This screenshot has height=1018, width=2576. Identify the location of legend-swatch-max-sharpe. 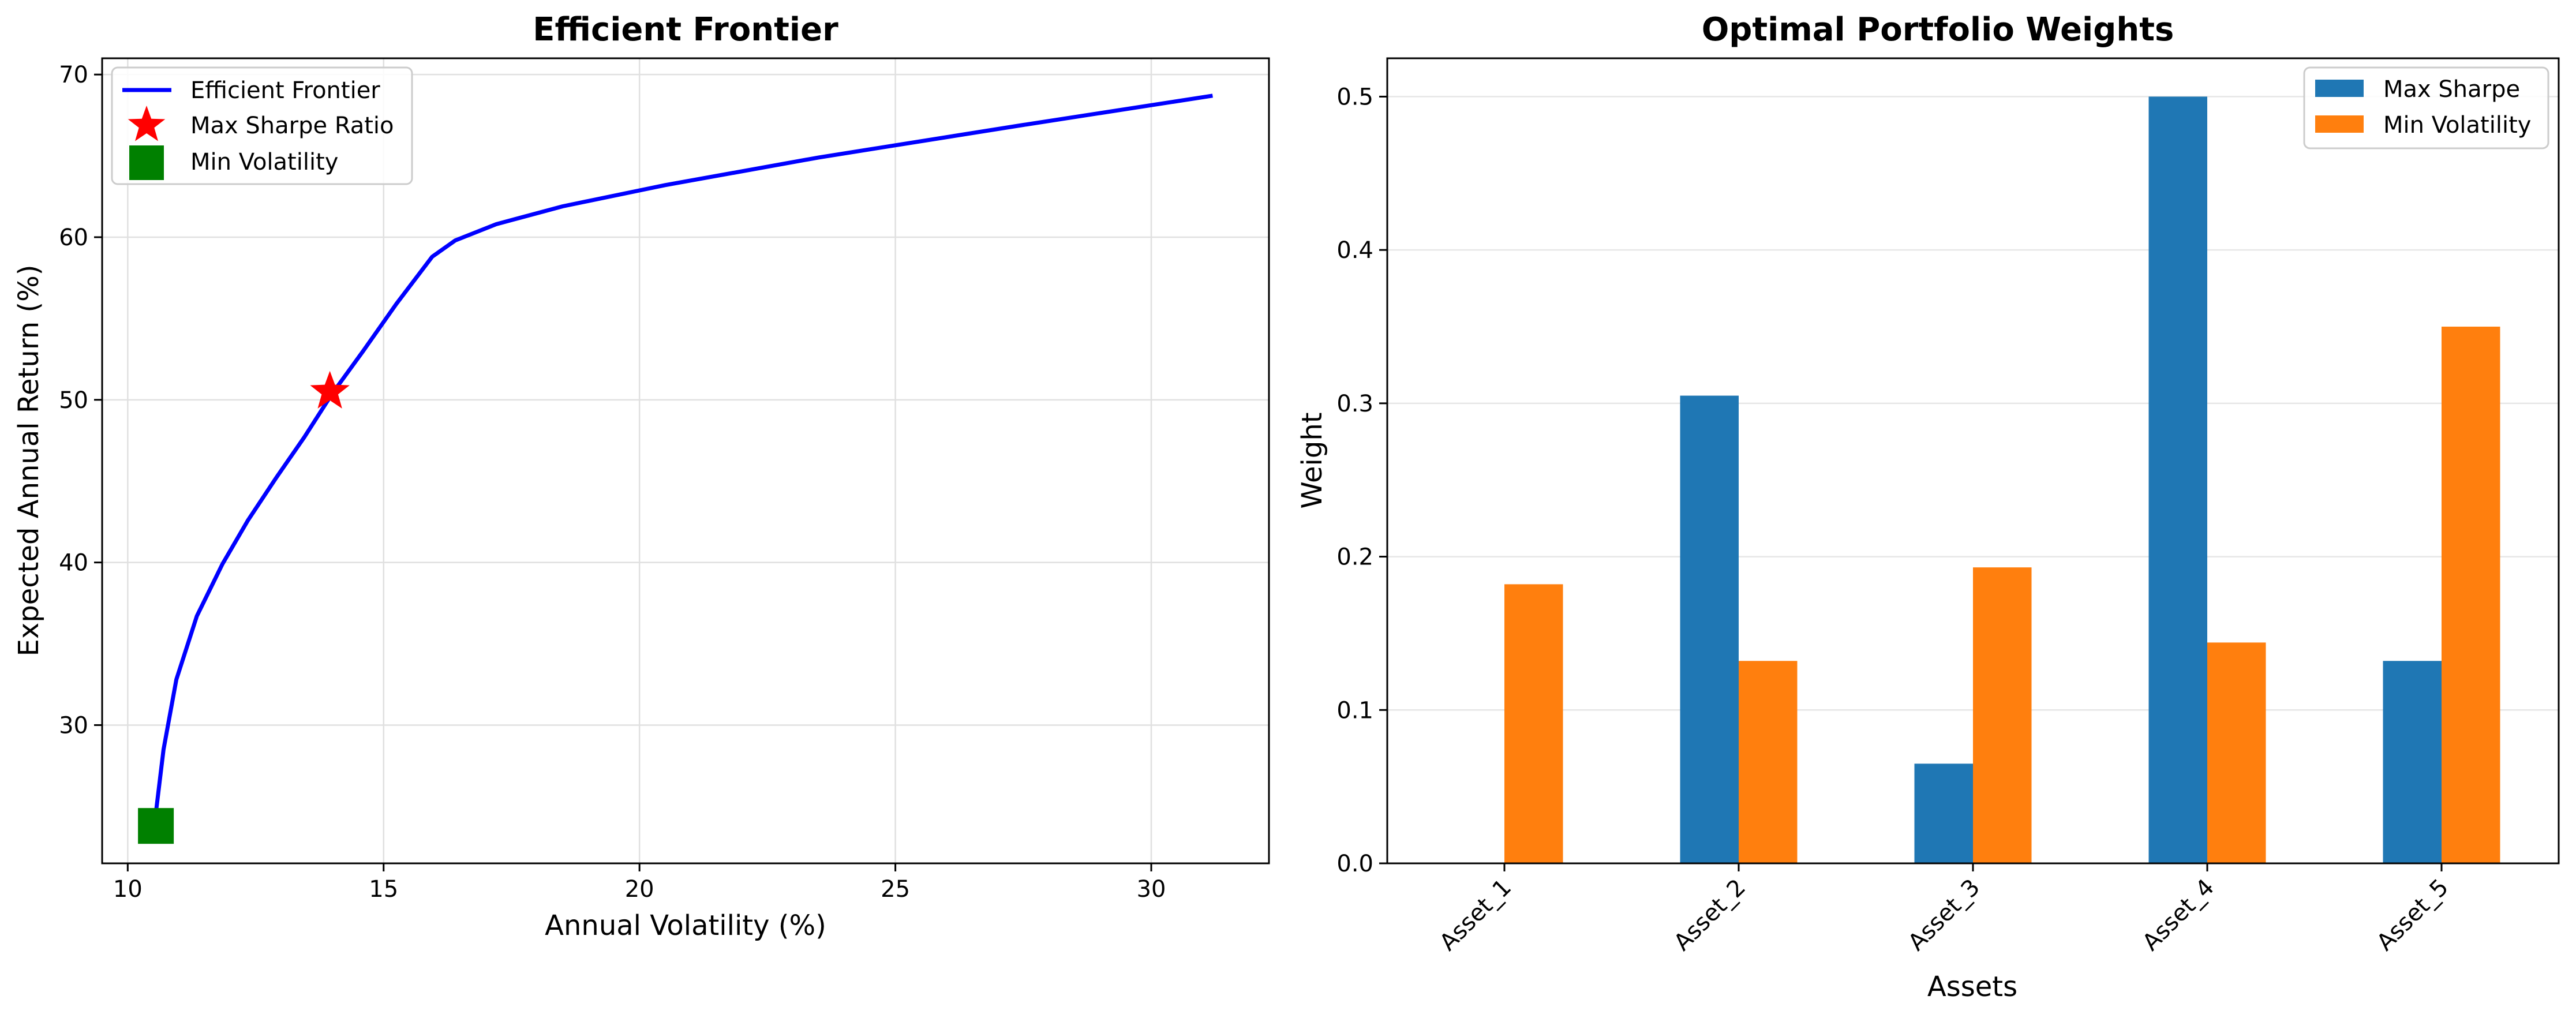
(2339, 88).